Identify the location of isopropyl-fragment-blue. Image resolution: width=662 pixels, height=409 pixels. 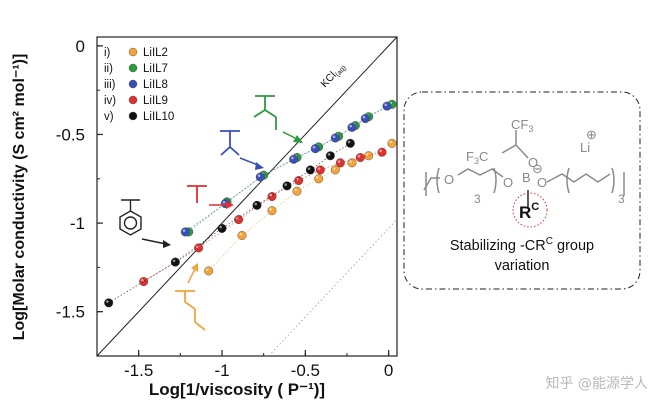
(230, 143).